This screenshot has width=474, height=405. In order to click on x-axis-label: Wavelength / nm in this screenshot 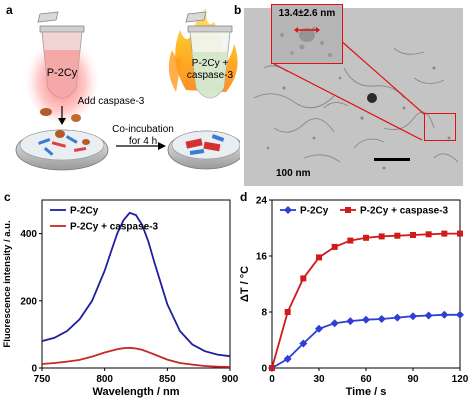, I will do `click(136, 392)`.